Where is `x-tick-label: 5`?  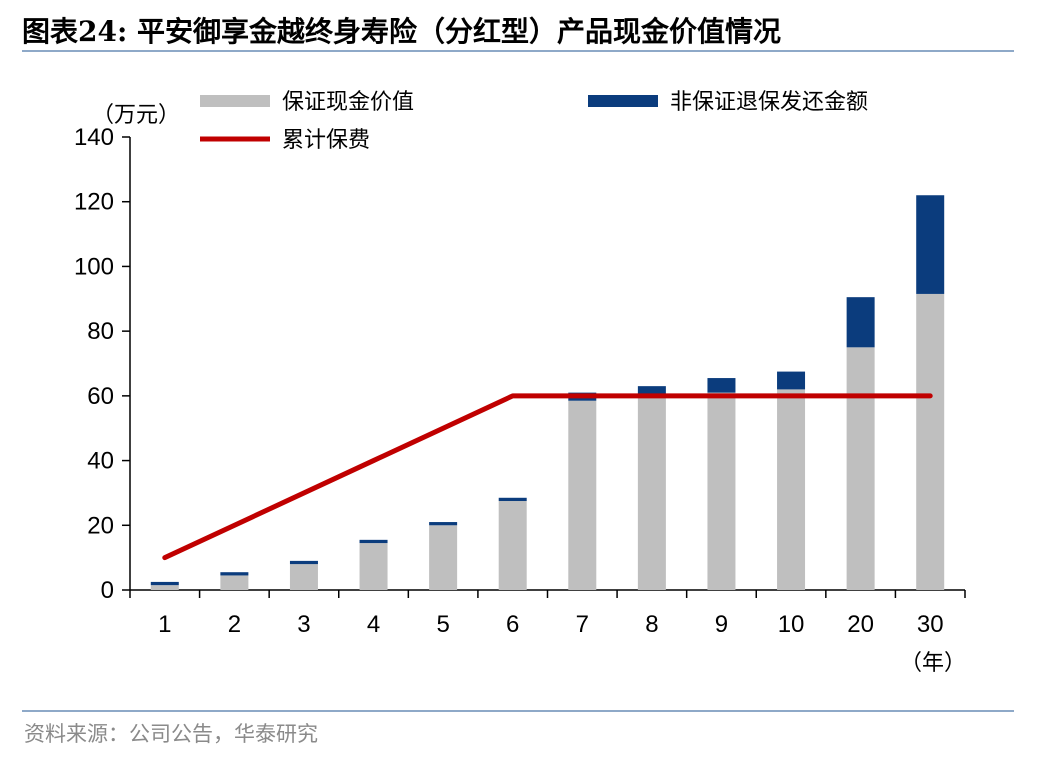 x-tick-label: 5 is located at coordinates (442, 624).